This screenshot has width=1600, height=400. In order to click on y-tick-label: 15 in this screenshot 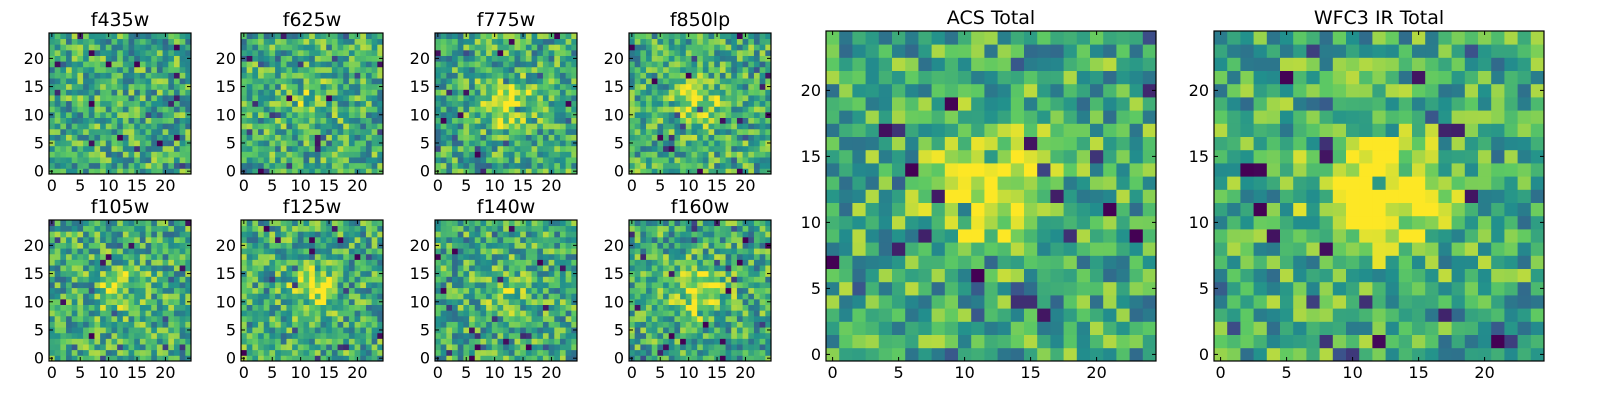, I will do `click(34, 273)`.